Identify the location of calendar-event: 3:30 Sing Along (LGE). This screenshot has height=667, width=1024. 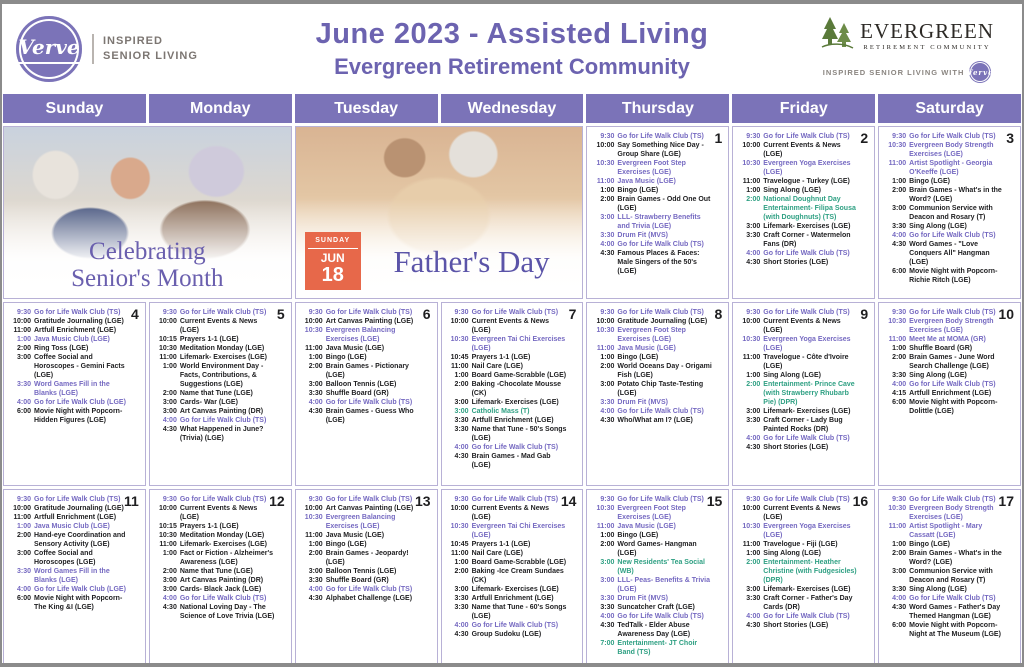
(949, 589).